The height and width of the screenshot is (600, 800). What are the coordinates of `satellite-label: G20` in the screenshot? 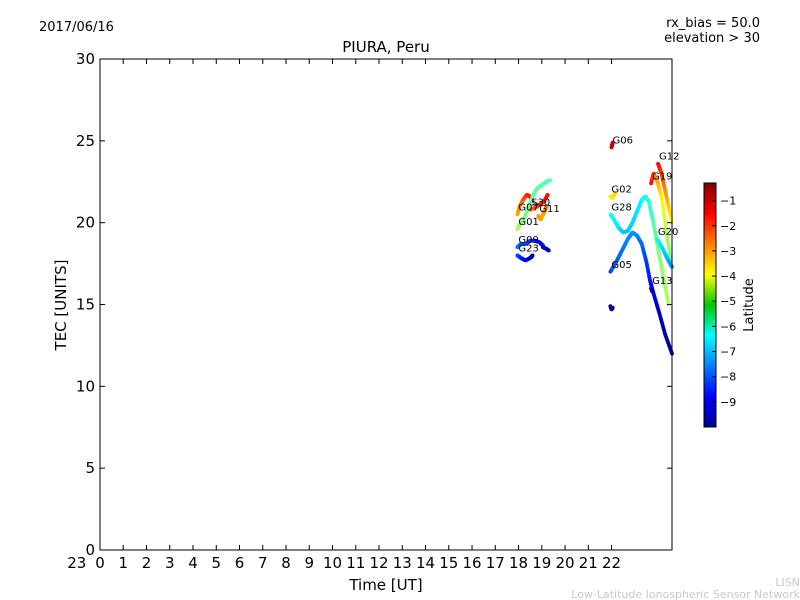 It's located at (668, 232).